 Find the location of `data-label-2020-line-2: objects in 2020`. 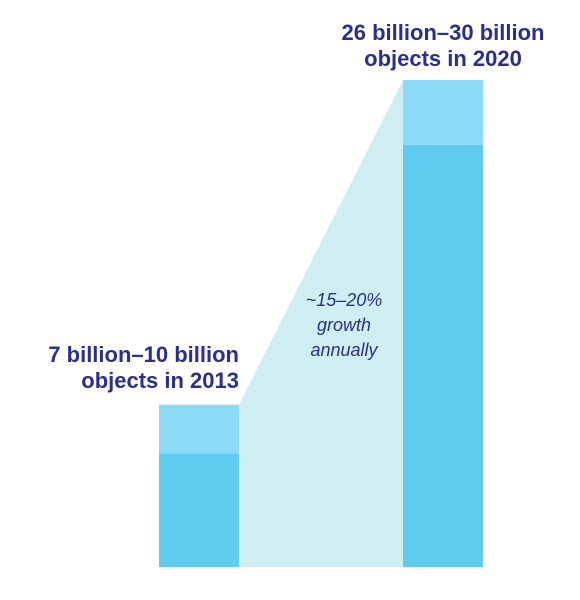

data-label-2020-line-2: objects in 2020 is located at coordinates (443, 58).